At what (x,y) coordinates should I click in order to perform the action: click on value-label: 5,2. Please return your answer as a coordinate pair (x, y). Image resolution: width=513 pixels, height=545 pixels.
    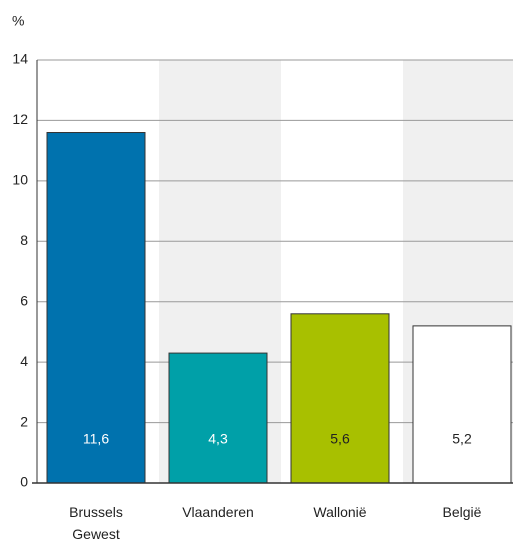
    Looking at the image, I should click on (462, 439).